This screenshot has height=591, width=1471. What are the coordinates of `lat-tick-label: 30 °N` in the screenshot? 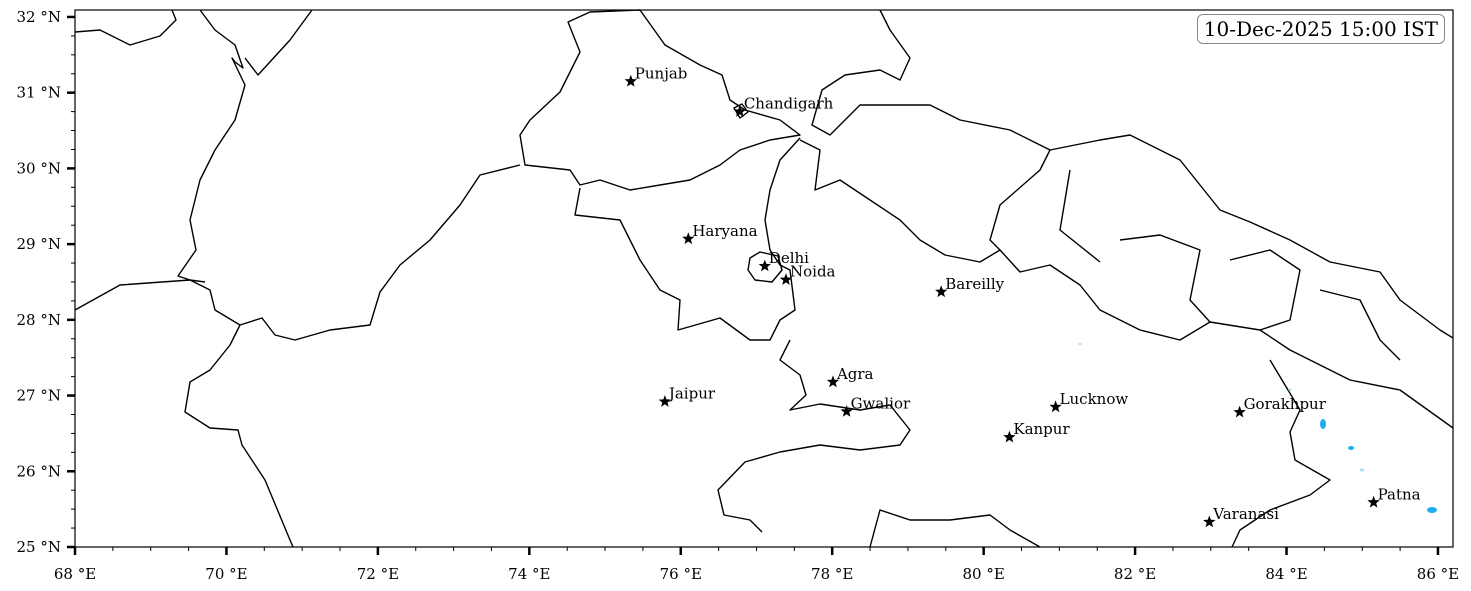 It's located at (39, 168).